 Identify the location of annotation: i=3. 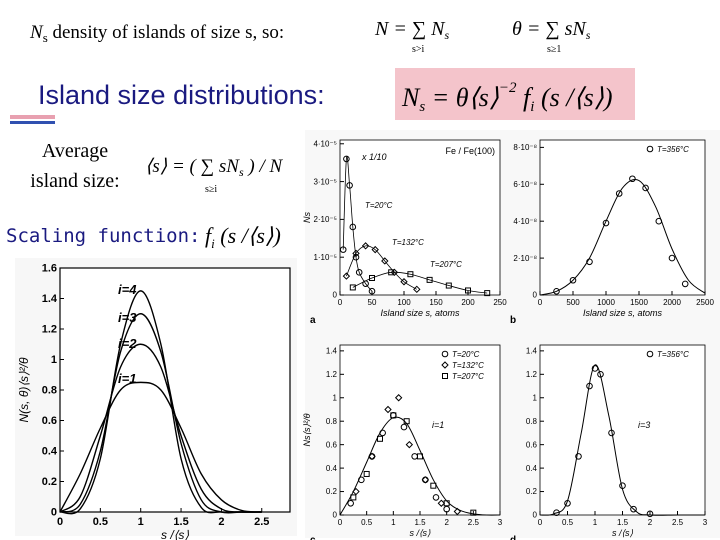
(644, 425).